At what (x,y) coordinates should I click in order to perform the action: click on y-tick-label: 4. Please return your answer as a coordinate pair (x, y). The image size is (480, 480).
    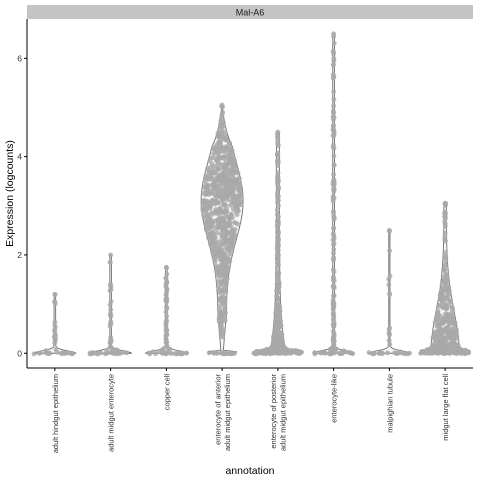
    Looking at the image, I should click on (19, 157).